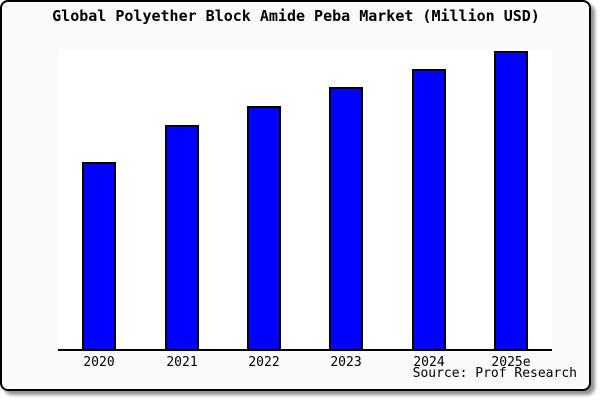  Describe the element at coordinates (305, 350) in the screenshot. I see `x-axis-line` at that location.